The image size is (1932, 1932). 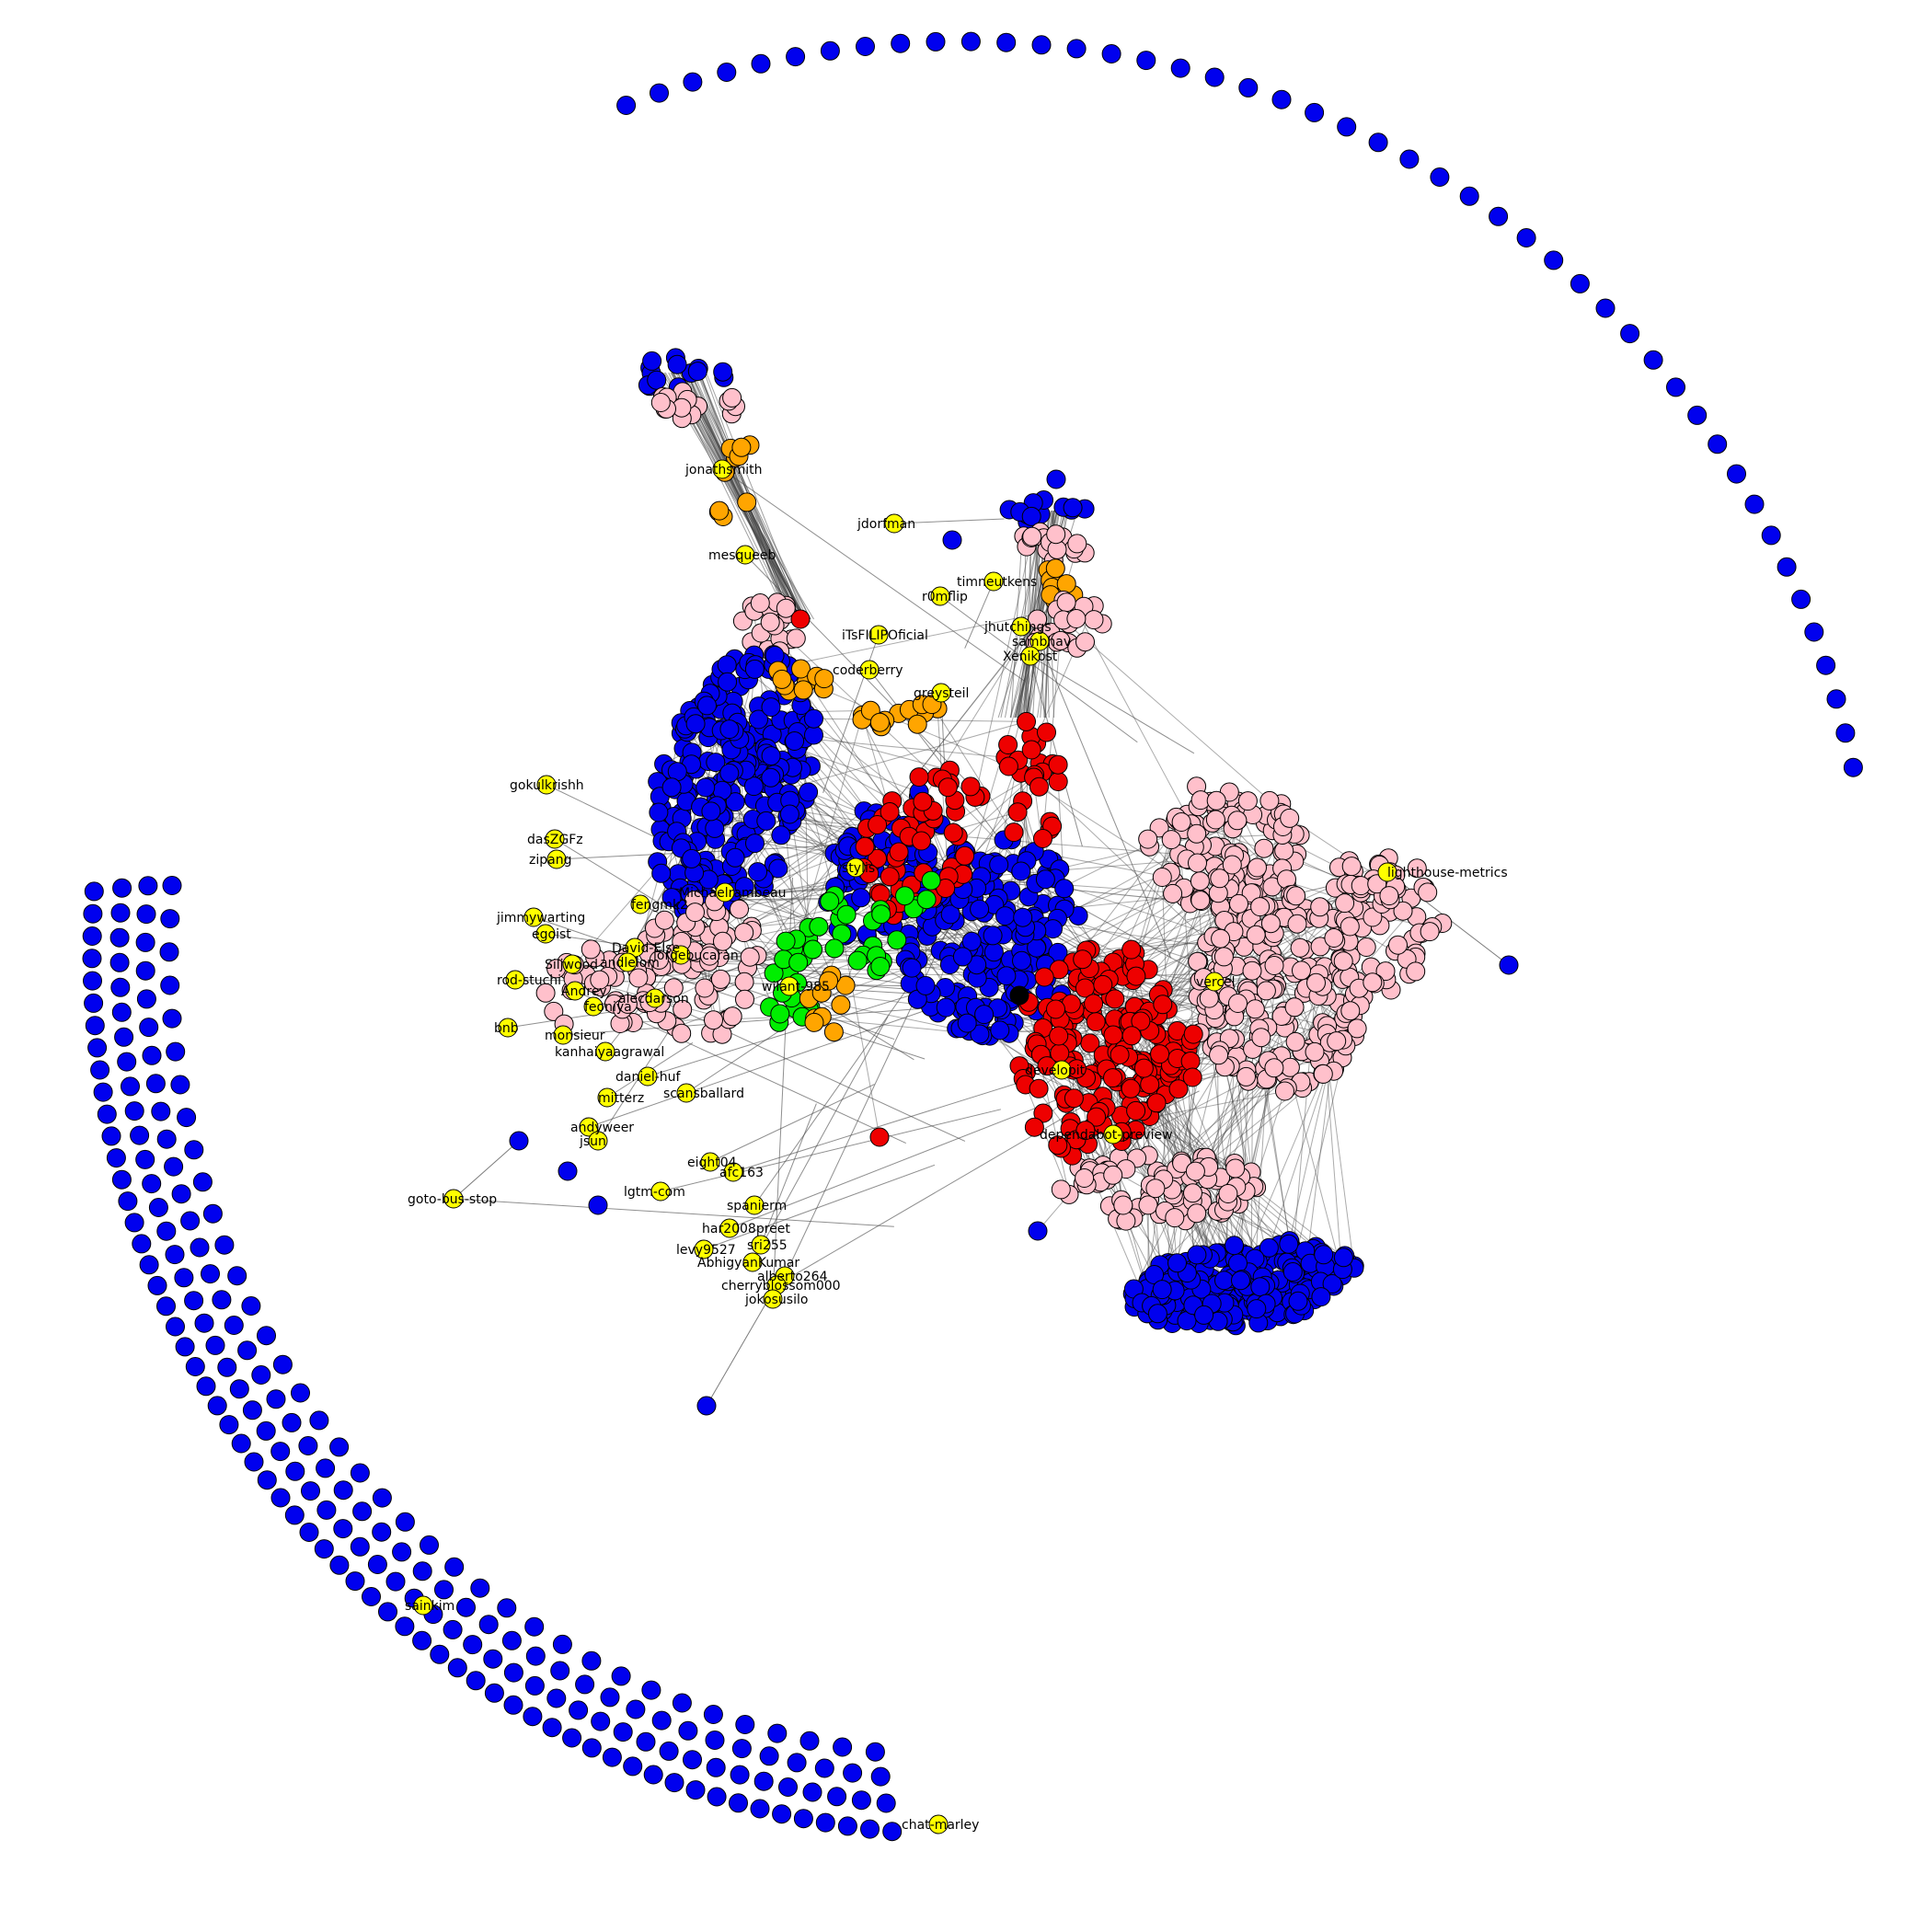 I want to click on node-label: cherryblossom000, so click(x=781, y=1286).